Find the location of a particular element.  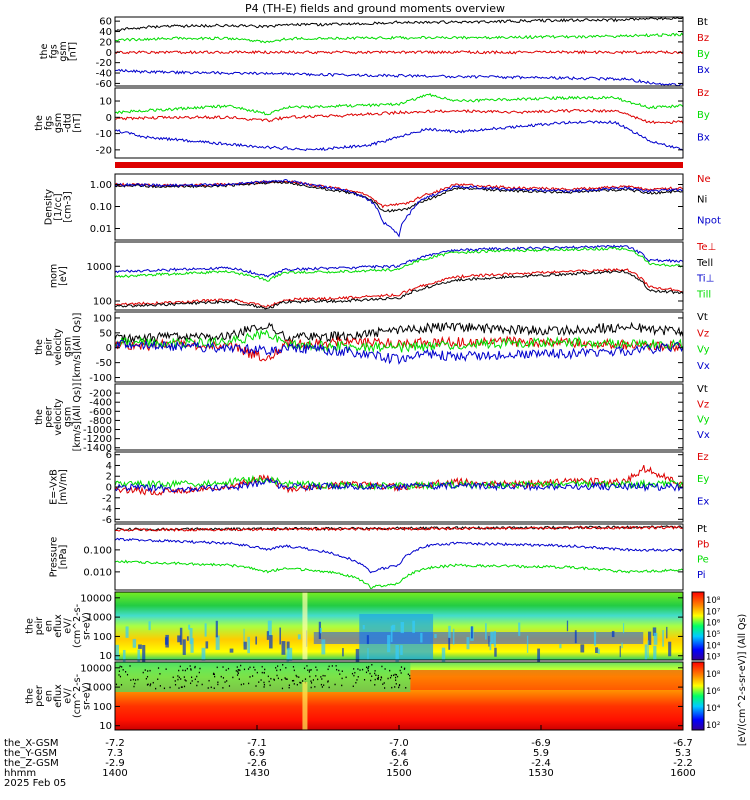

x-row-label: the_Y-GSM is located at coordinates (30, 753).